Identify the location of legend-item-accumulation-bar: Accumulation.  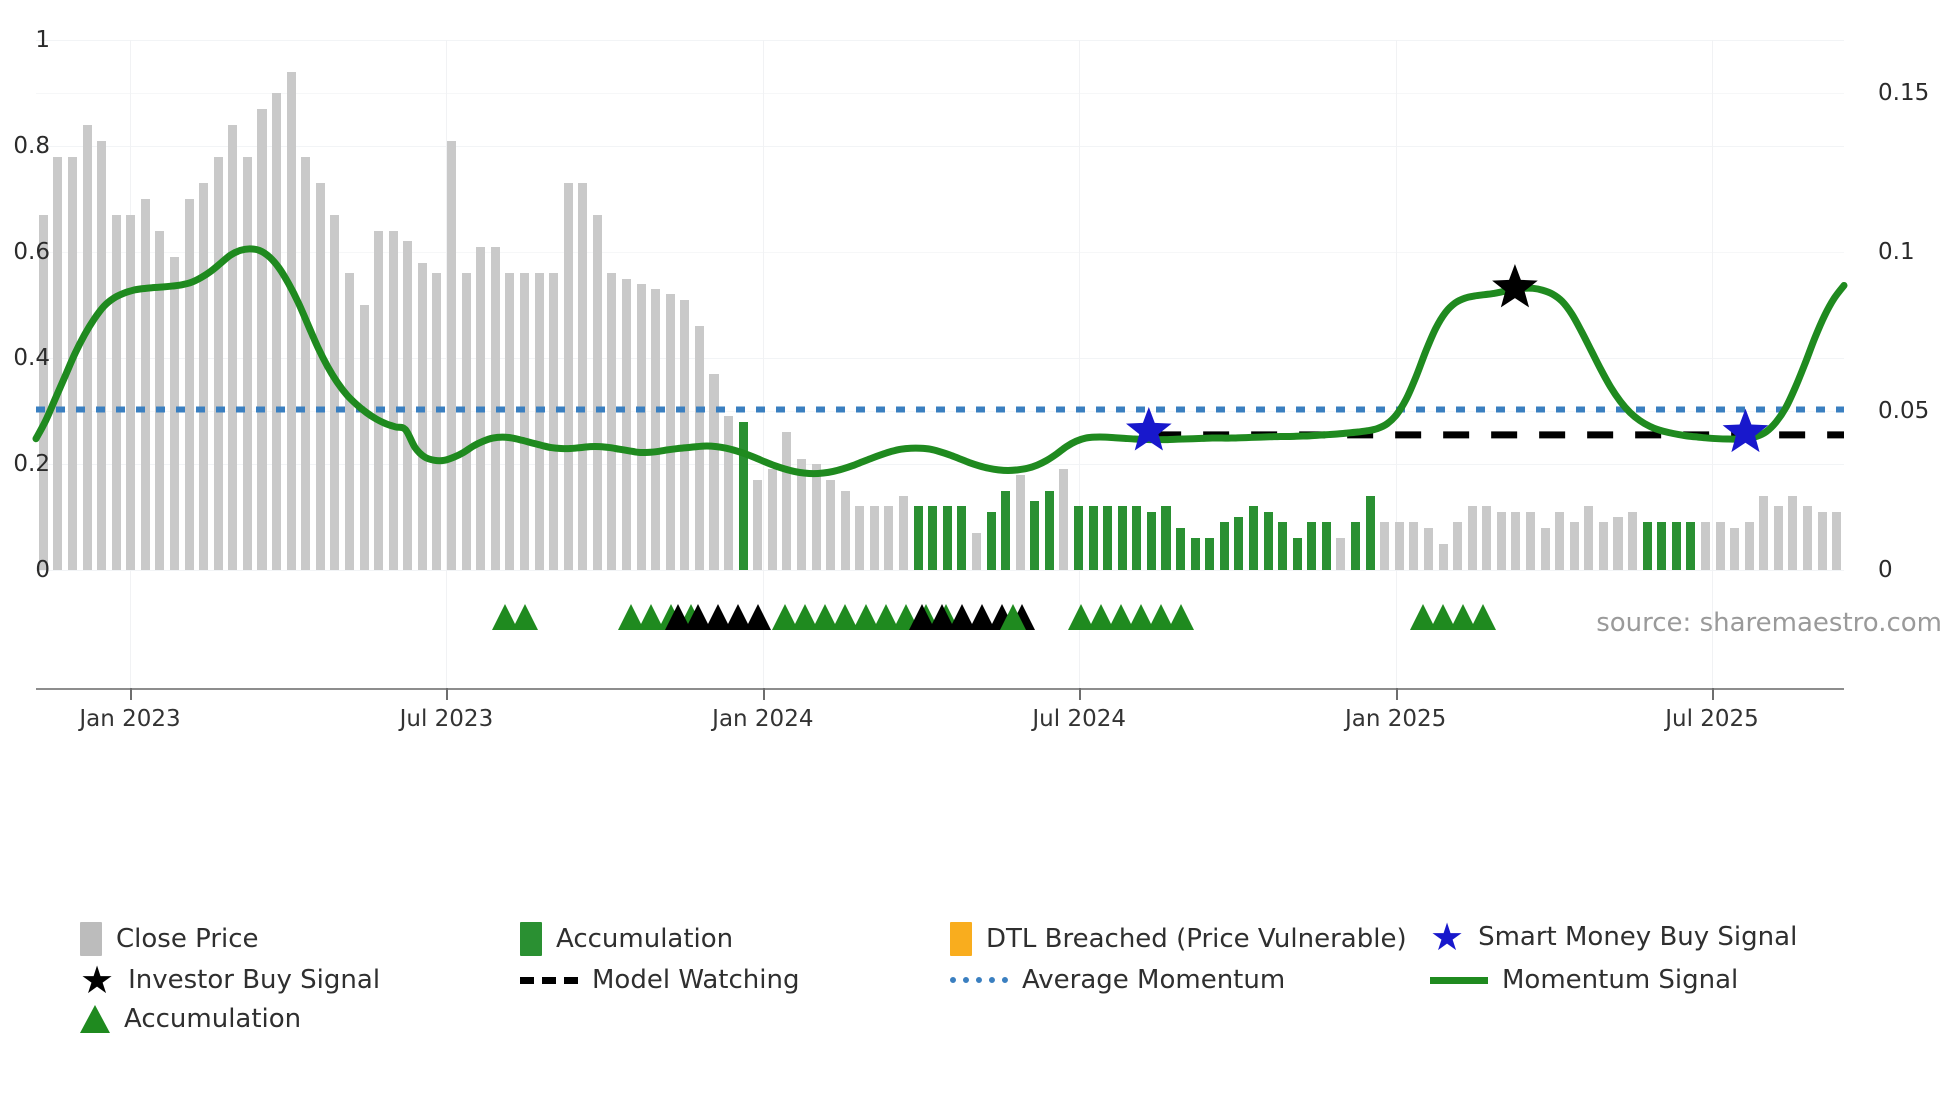
(735, 939).